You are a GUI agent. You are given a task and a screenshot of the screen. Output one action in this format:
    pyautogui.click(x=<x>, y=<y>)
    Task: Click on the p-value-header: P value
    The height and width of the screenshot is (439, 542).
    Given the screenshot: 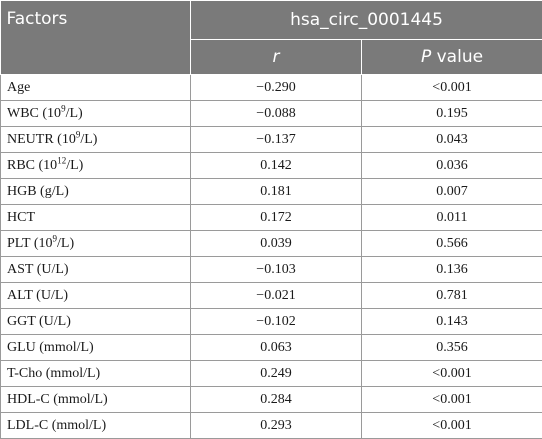 What is the action you would take?
    pyautogui.click(x=452, y=57)
    